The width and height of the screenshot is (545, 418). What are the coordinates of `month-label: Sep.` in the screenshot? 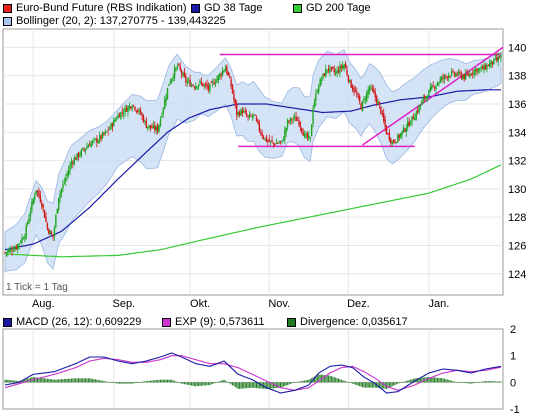 It's located at (123, 304).